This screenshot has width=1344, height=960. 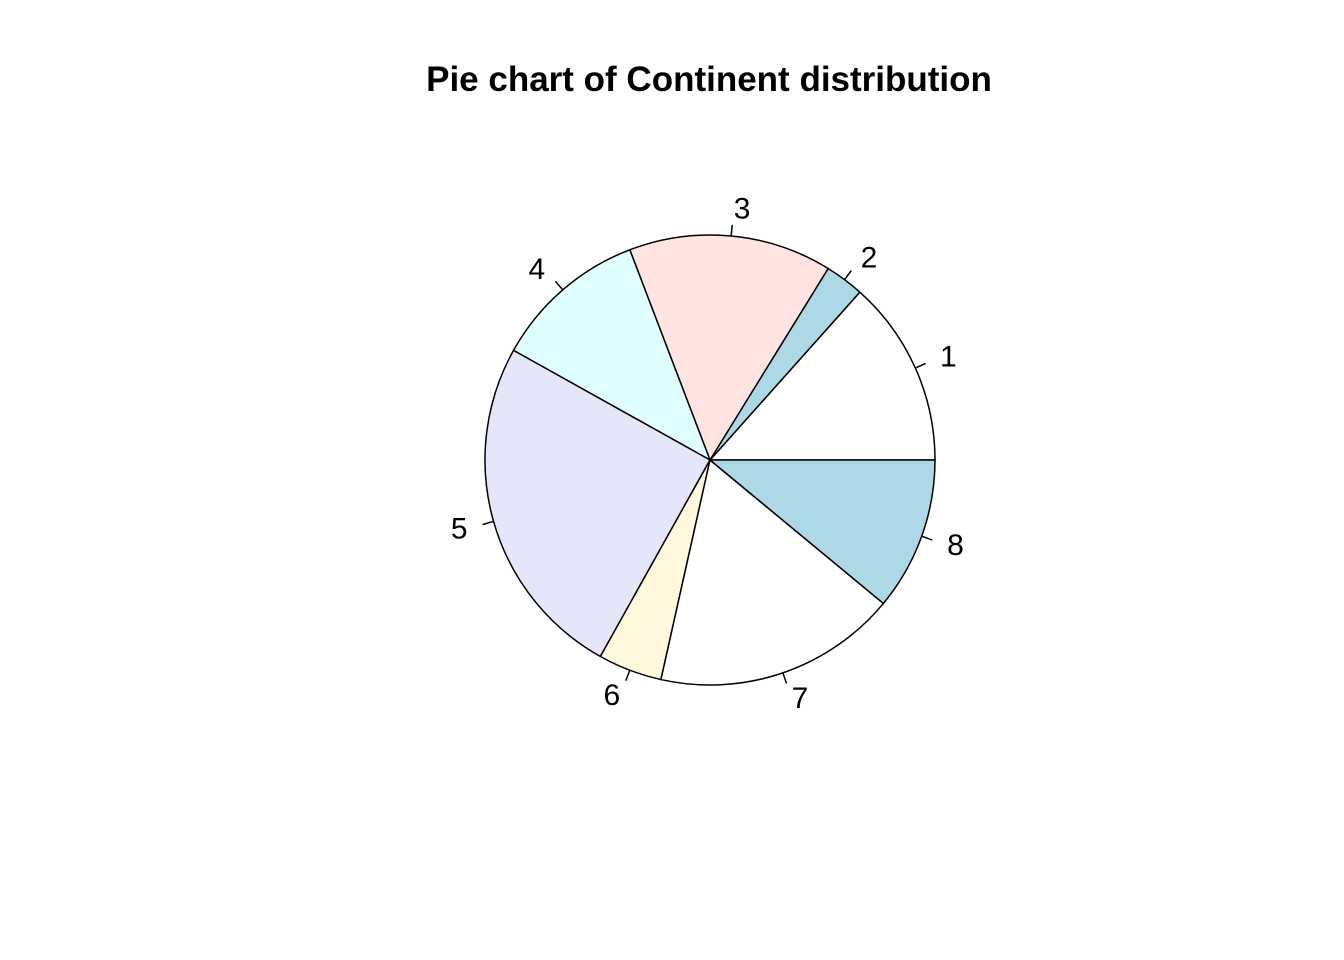 I want to click on pie-label-5: 5, so click(x=459, y=528).